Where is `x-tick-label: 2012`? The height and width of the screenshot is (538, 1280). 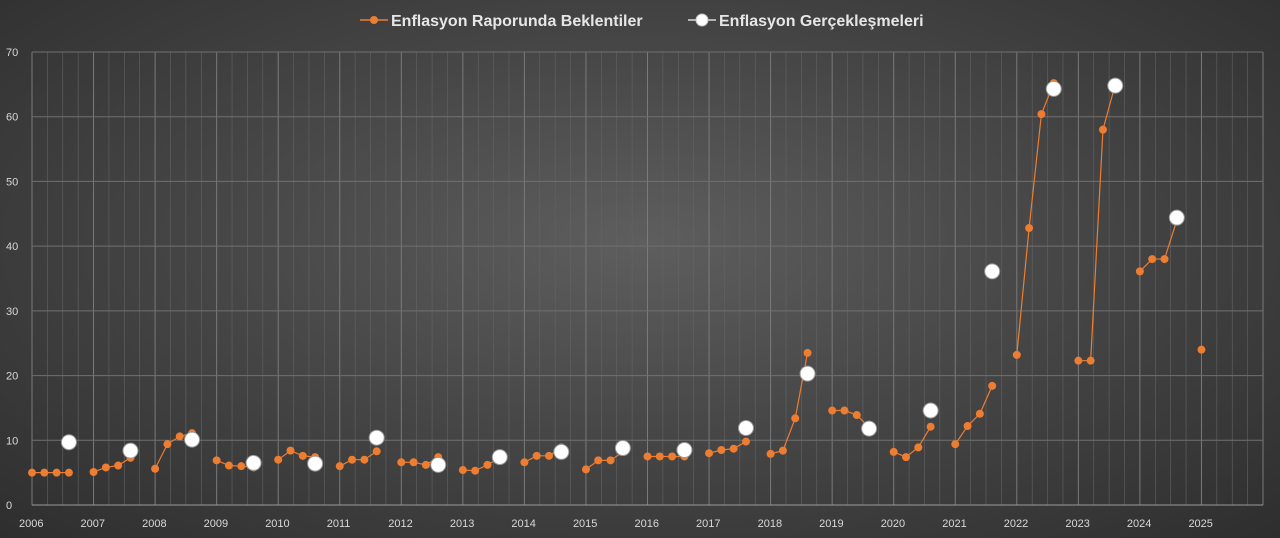 x-tick-label: 2012 is located at coordinates (400, 524).